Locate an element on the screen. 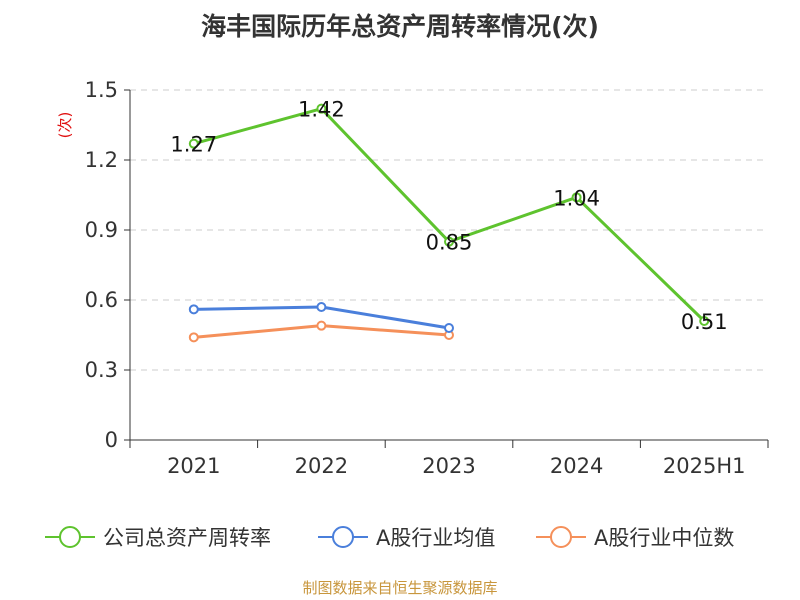 This screenshot has width=800, height=600. x-tick-label: 2024 is located at coordinates (576, 466).